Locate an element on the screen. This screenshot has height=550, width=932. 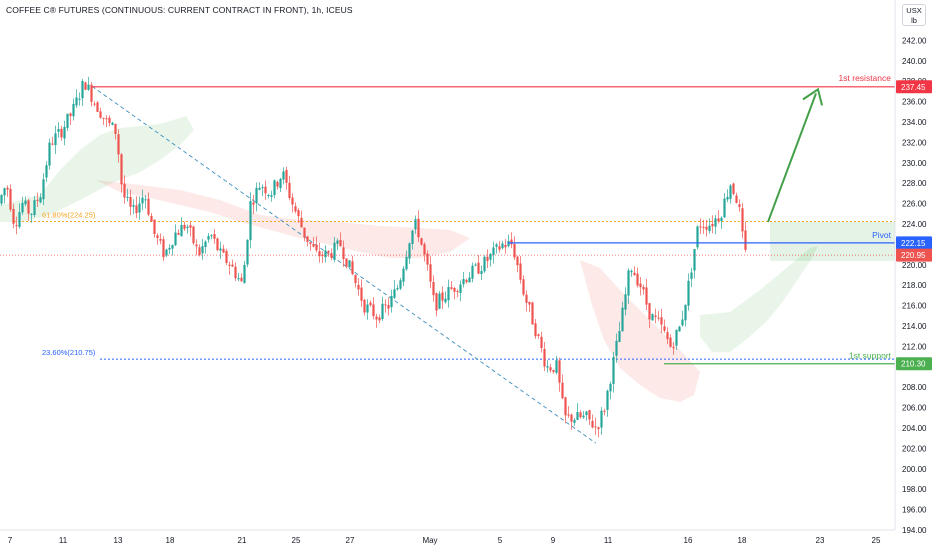
price-tick-label: 240.00 is located at coordinates (914, 61).